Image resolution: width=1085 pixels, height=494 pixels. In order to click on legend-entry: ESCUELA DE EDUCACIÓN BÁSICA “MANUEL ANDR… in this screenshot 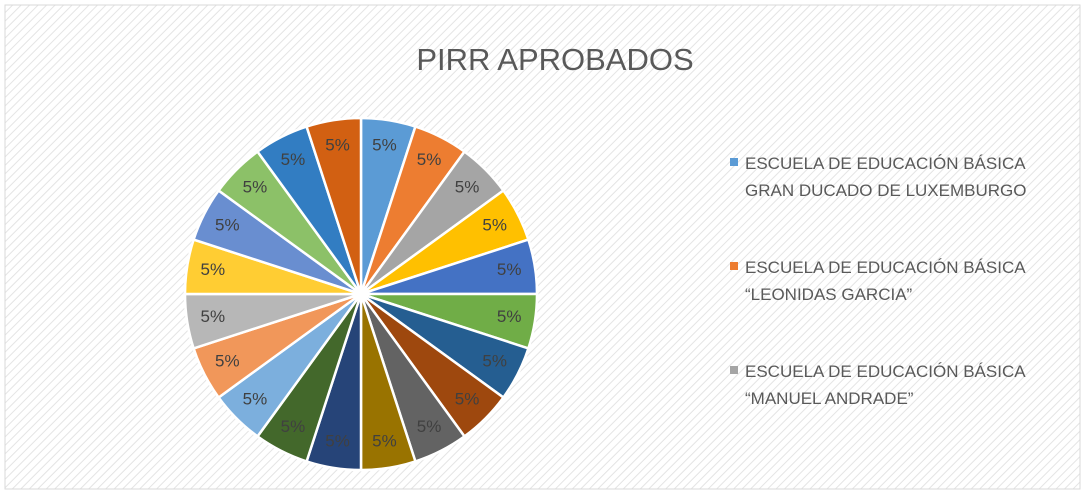, I will do `click(885, 385)`.